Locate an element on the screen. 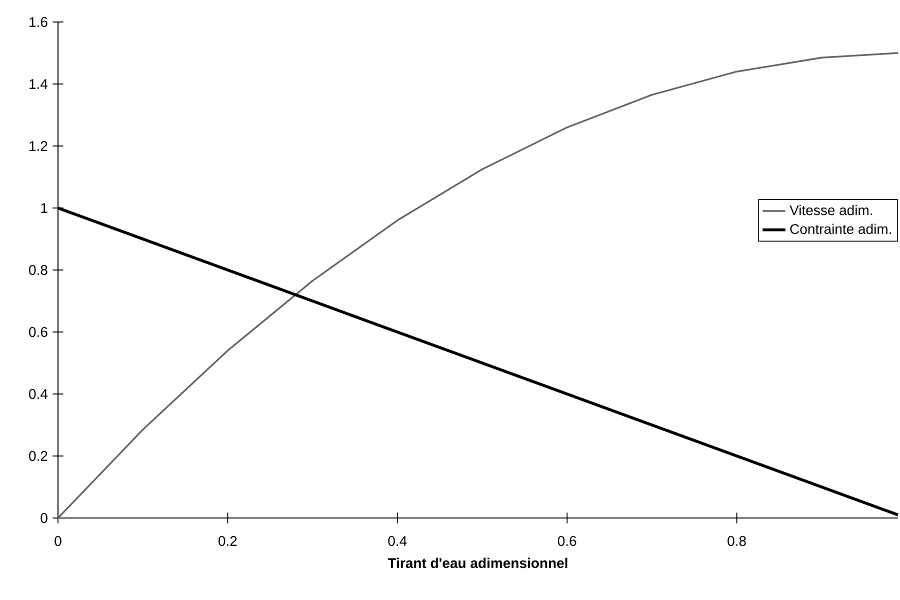  y-tick-label: 0 is located at coordinates (44, 518).